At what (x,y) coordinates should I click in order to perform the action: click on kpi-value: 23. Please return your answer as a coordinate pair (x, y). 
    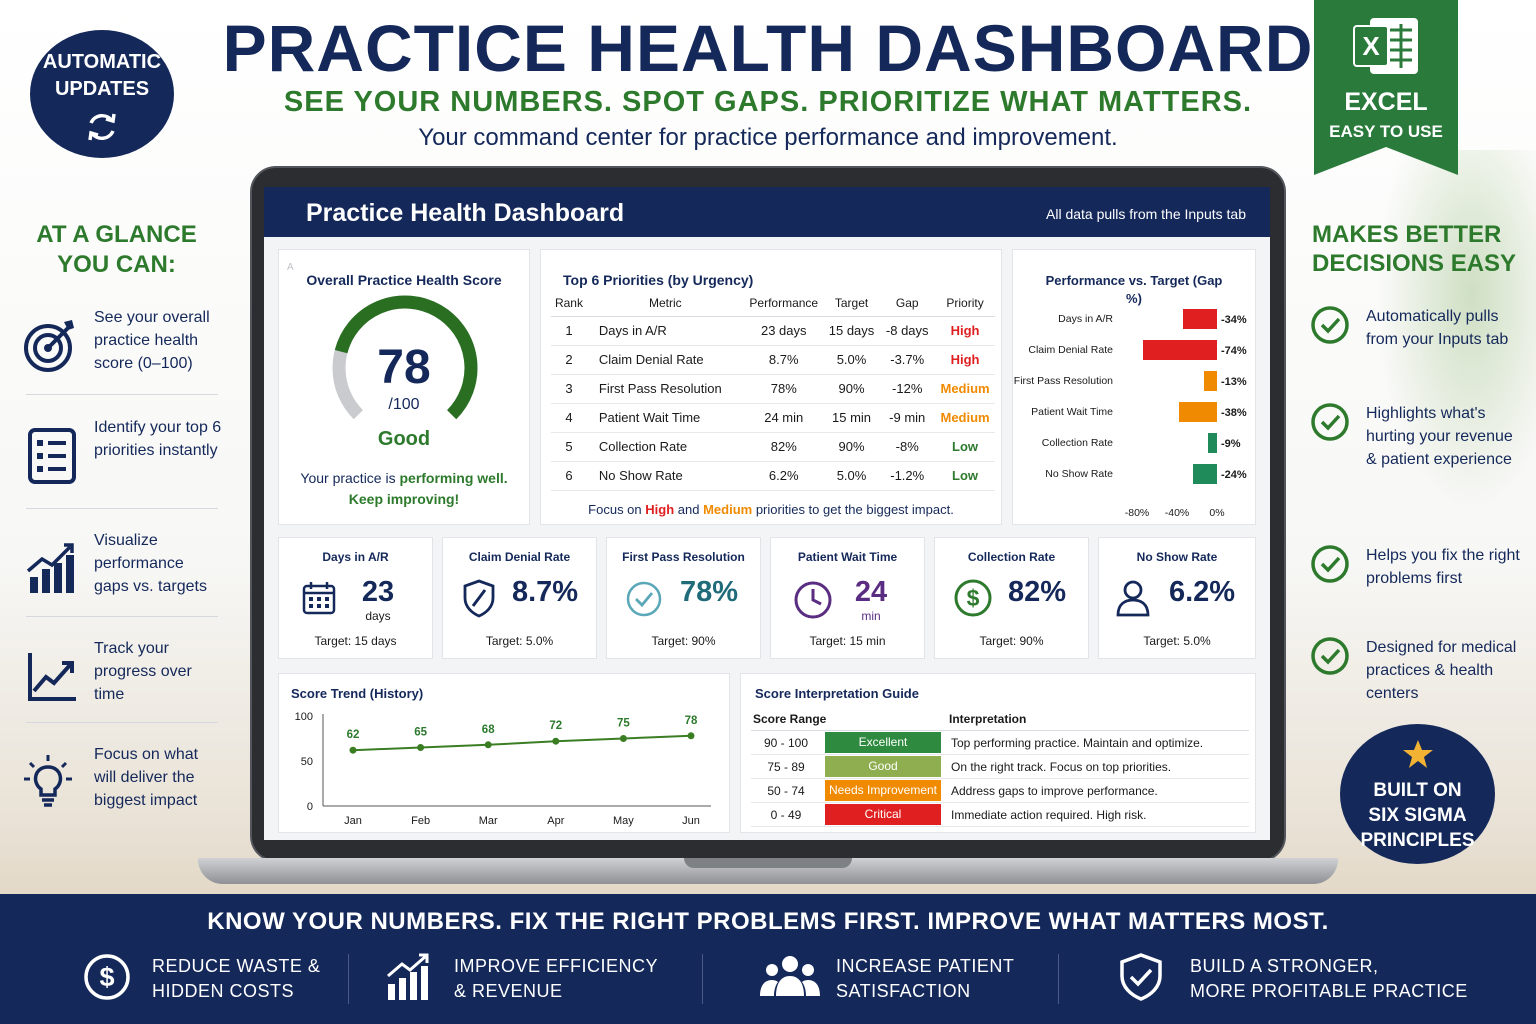
    Looking at the image, I should click on (378, 592).